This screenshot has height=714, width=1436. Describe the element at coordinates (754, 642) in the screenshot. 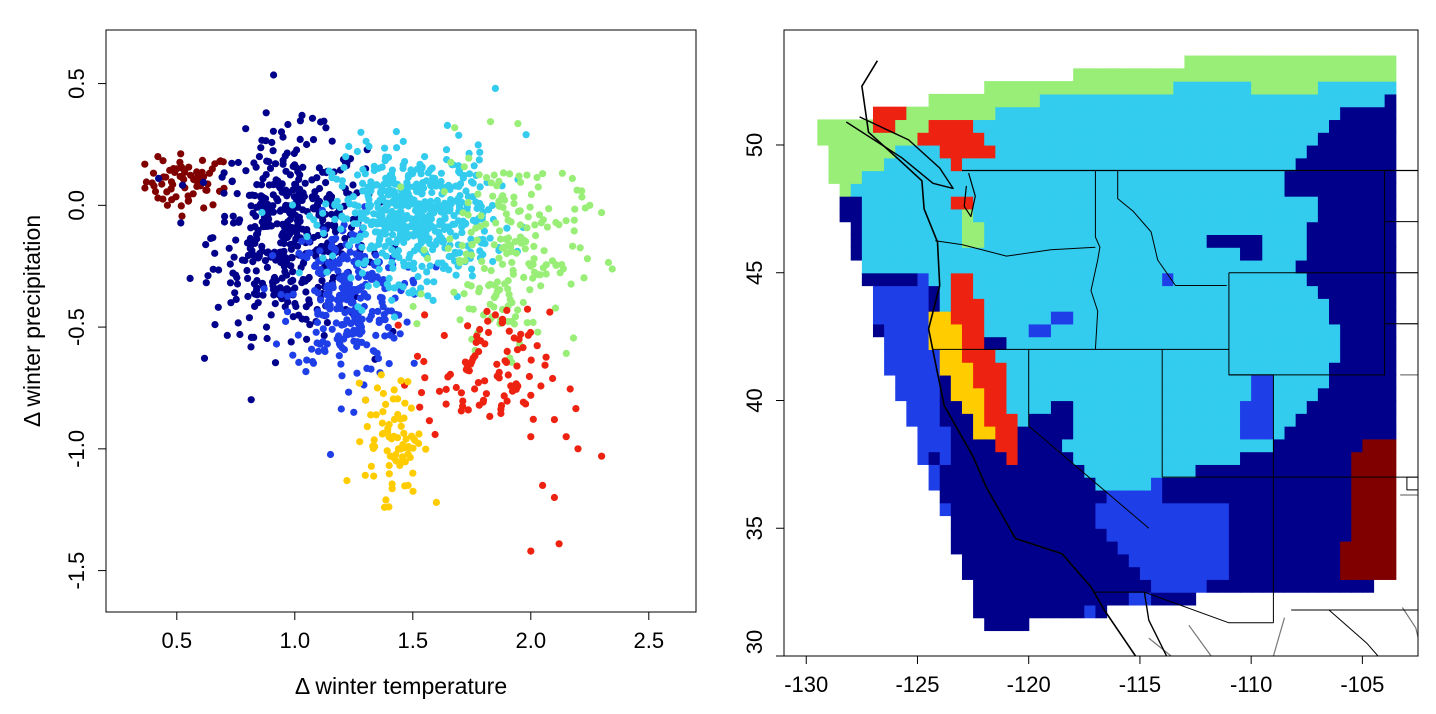

I see `map-y-tick-label: 30` at that location.